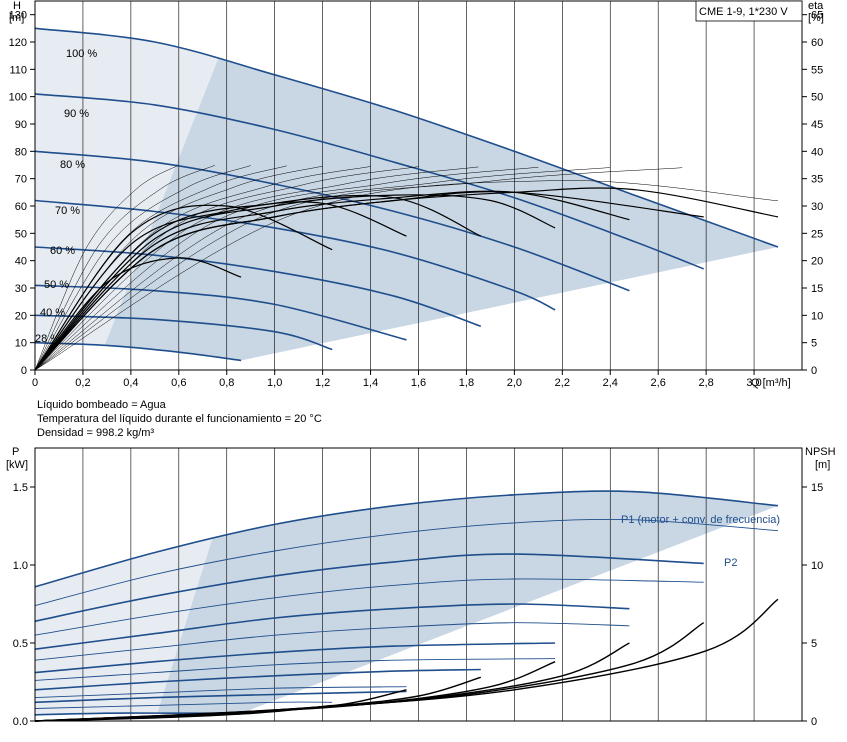 The width and height of the screenshot is (847, 742). Describe the element at coordinates (370, 383) in the screenshot. I see `x-tick-label: 1,4` at that location.